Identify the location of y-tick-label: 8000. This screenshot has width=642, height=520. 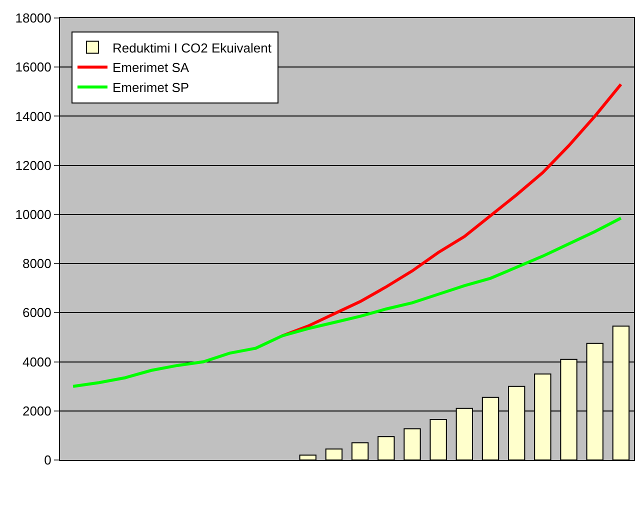
(37, 264).